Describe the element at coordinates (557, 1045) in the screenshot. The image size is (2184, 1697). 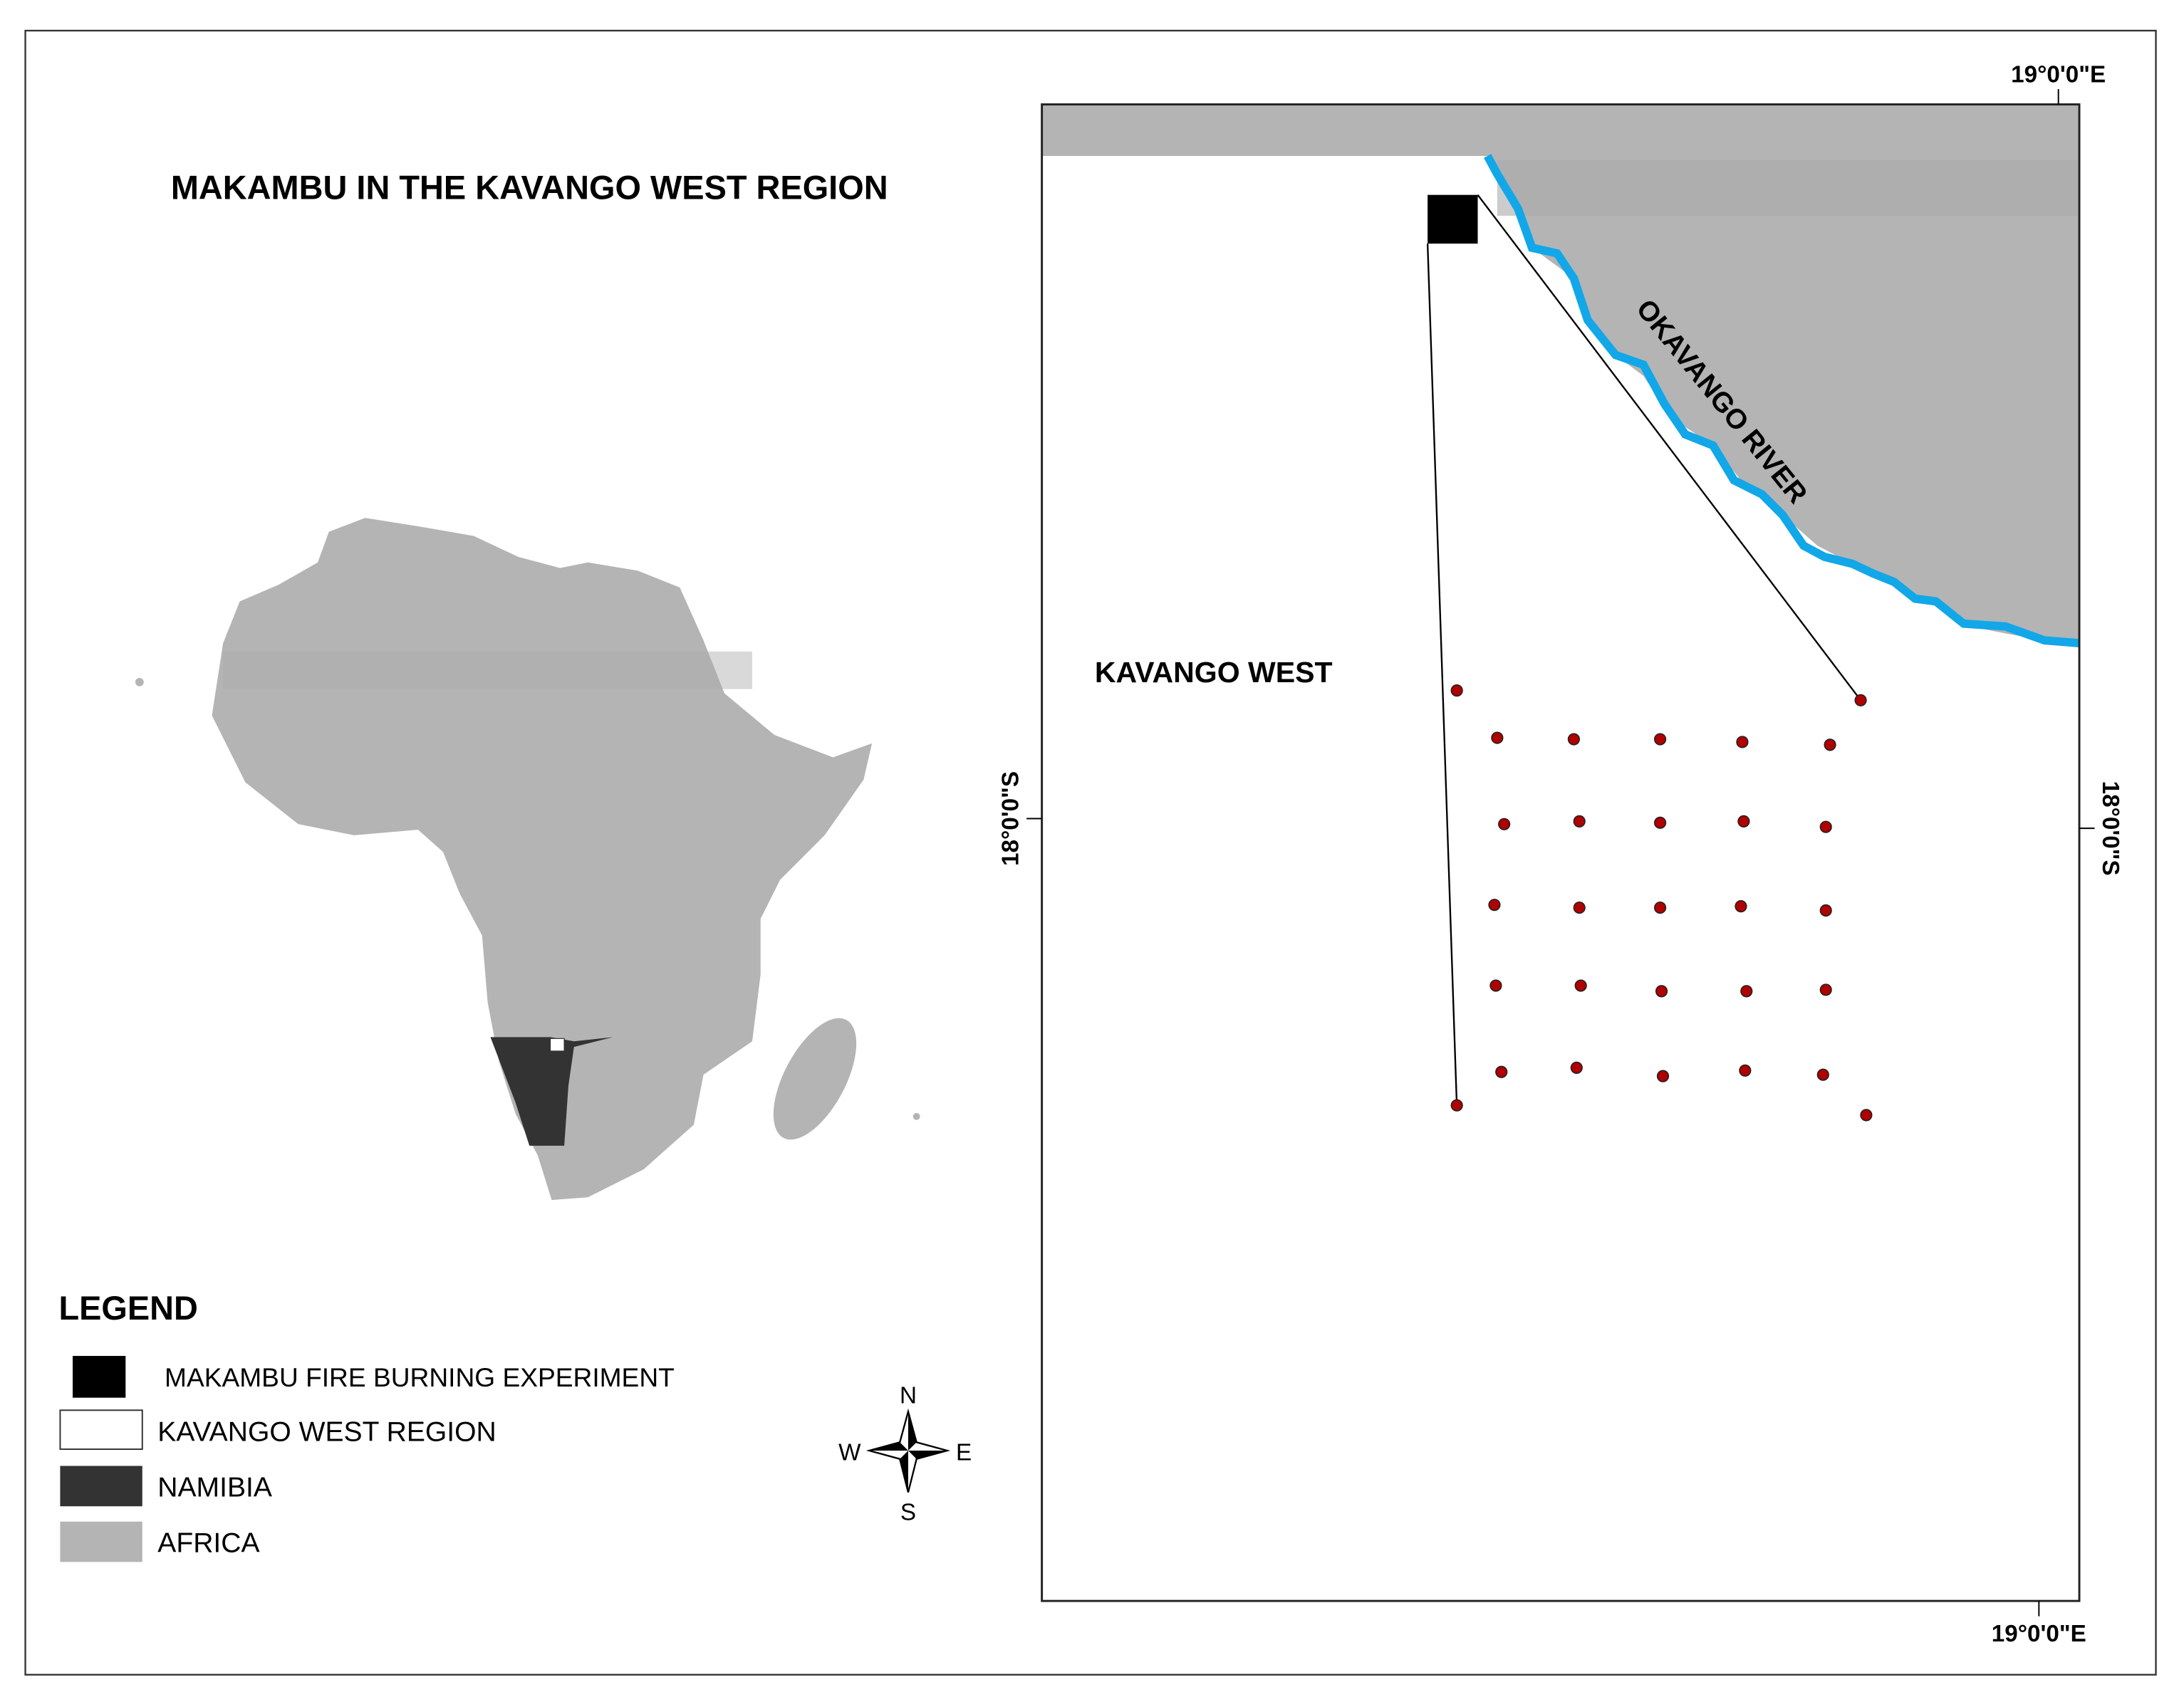
I see `kavango-west-region` at that location.